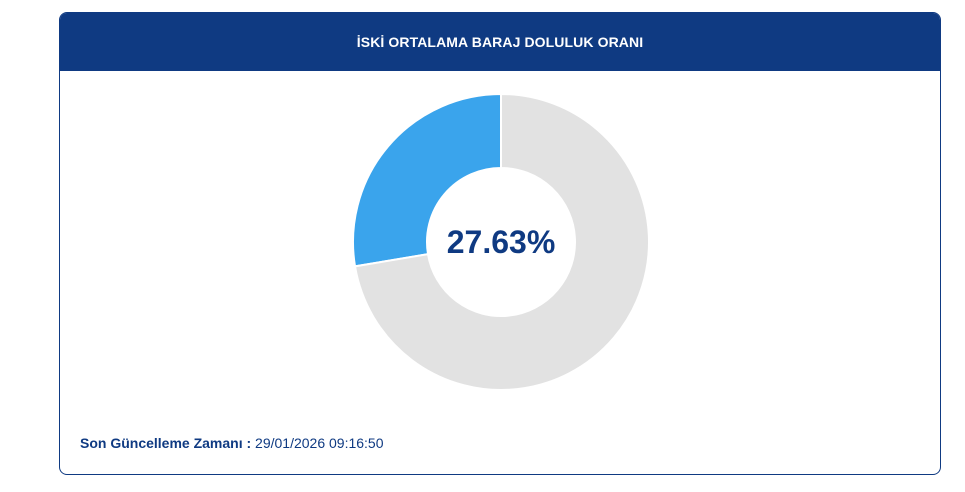 This screenshot has height=492, width=965. I want to click on card-header: İSKİ ORTALAMA BARAJ DOLULUK ORANI, so click(500, 42).